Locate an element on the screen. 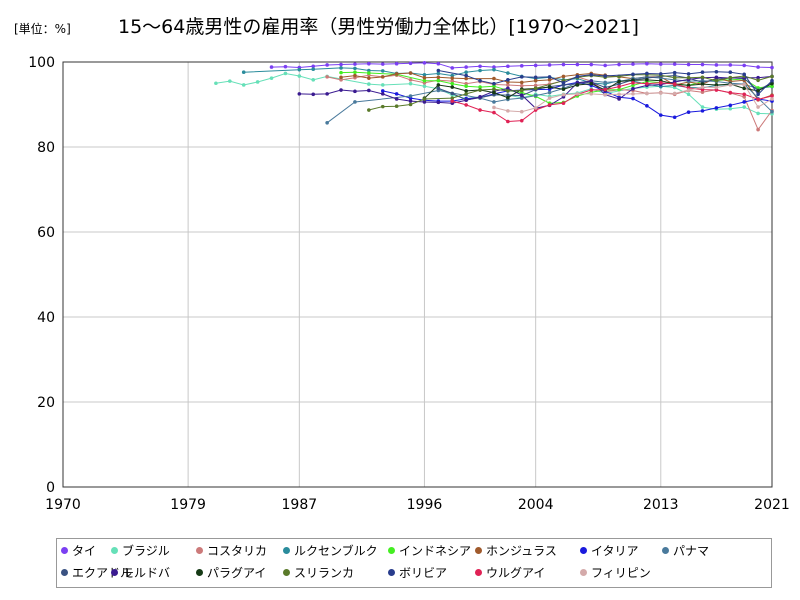 This screenshot has height=600, width=800. legend-label: パラグアイ is located at coordinates (237, 573).